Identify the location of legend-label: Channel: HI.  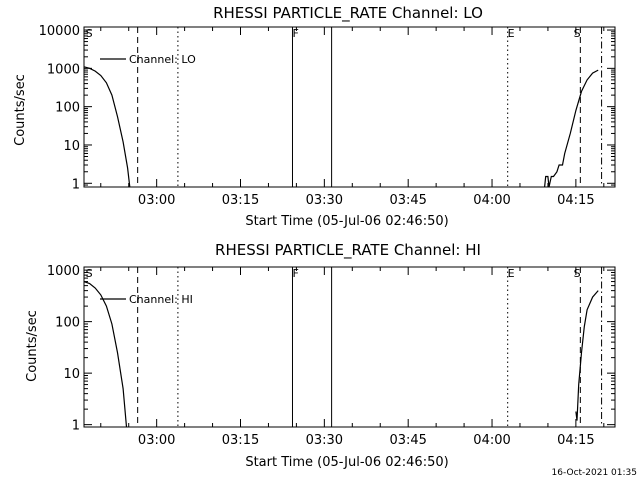
(161, 299).